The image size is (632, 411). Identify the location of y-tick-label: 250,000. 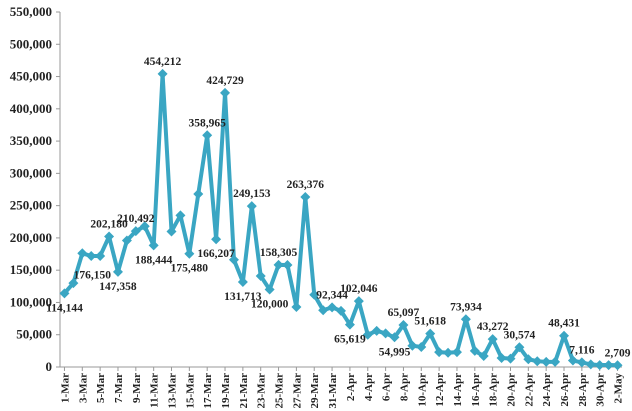
(31, 205).